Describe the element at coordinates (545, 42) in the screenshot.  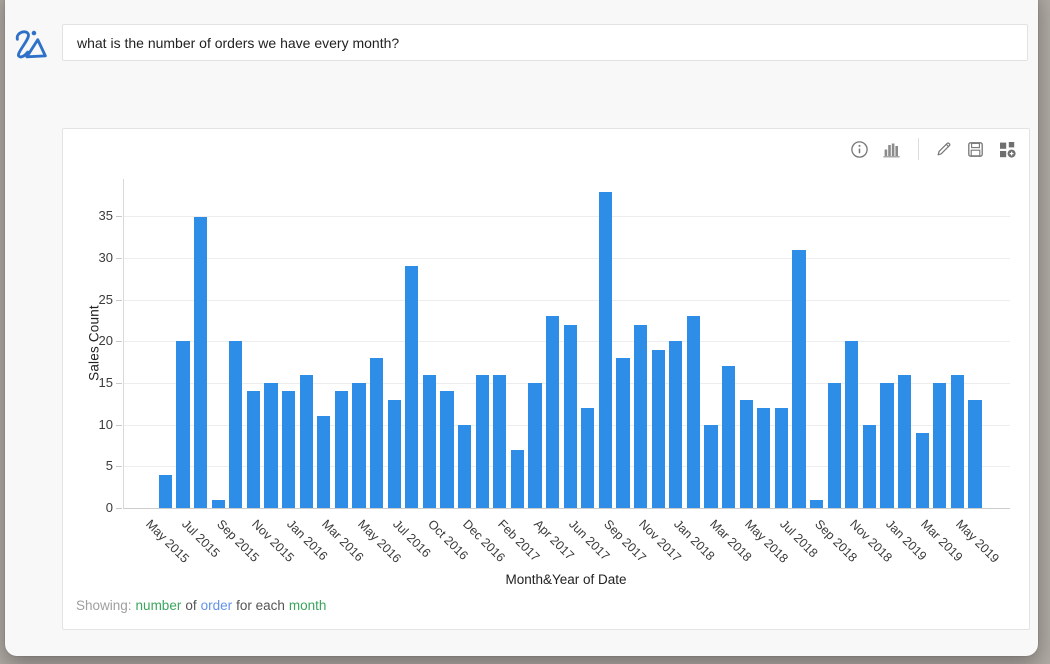
I see `query-input` at that location.